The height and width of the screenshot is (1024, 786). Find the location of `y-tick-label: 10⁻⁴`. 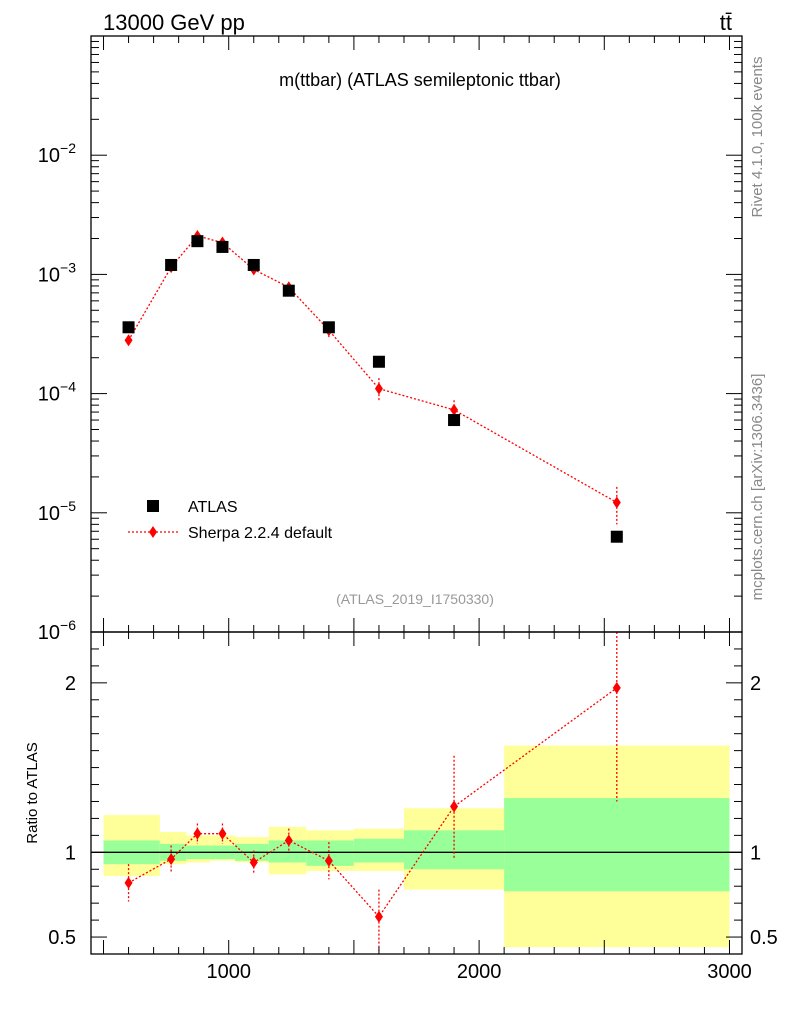

y-tick-label: 10⁻⁴ is located at coordinates (57, 392).